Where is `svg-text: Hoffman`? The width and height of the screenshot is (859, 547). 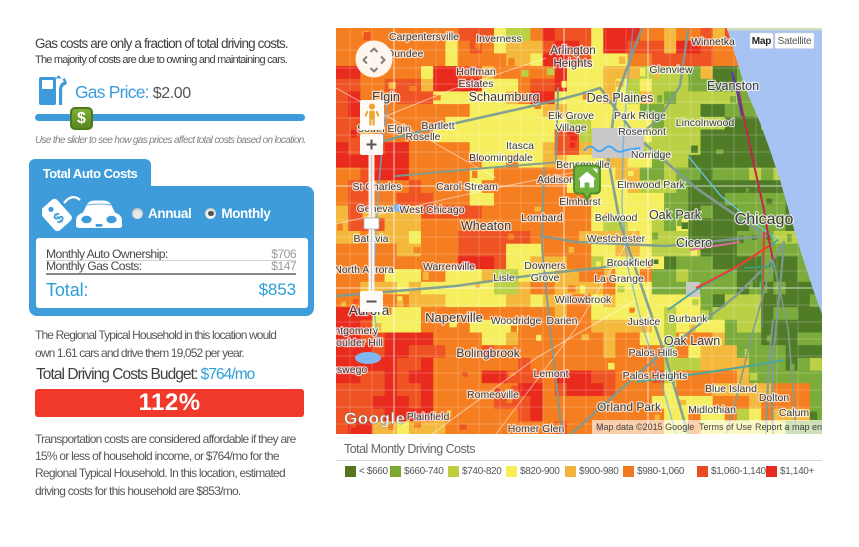
svg-text: Hoffman is located at coordinates (476, 72).